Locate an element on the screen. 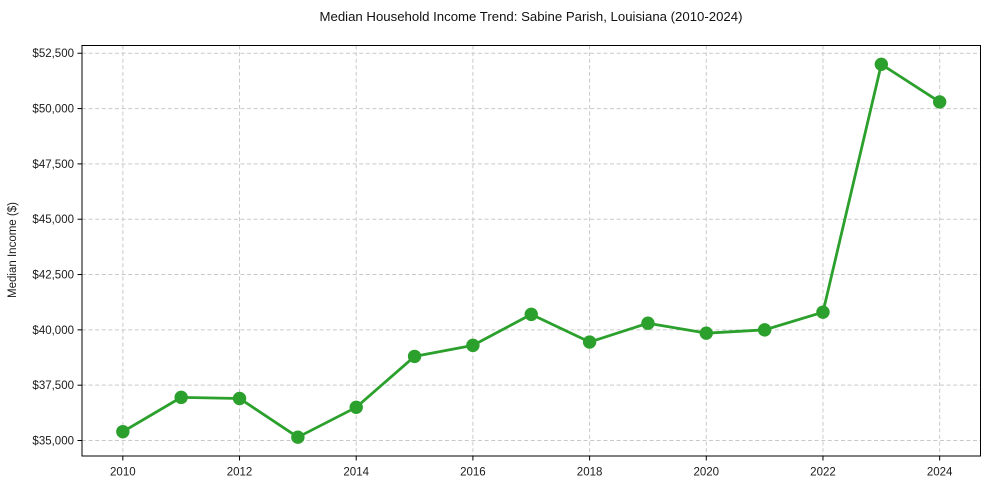 This screenshot has width=989, height=490. y-tick-label: $37,500 is located at coordinates (53, 386).